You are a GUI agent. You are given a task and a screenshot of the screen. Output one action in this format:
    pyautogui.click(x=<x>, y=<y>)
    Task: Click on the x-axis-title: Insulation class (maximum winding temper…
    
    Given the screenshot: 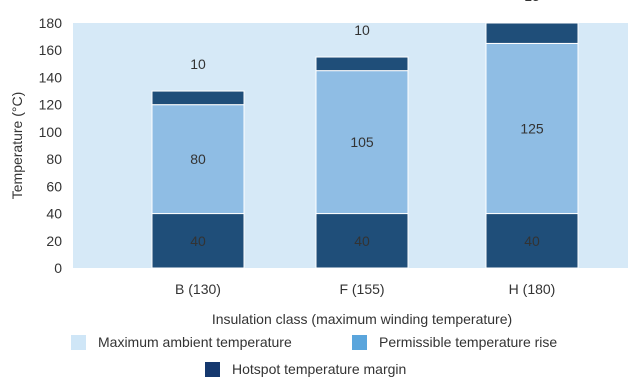 What is the action you would take?
    pyautogui.click(x=362, y=319)
    